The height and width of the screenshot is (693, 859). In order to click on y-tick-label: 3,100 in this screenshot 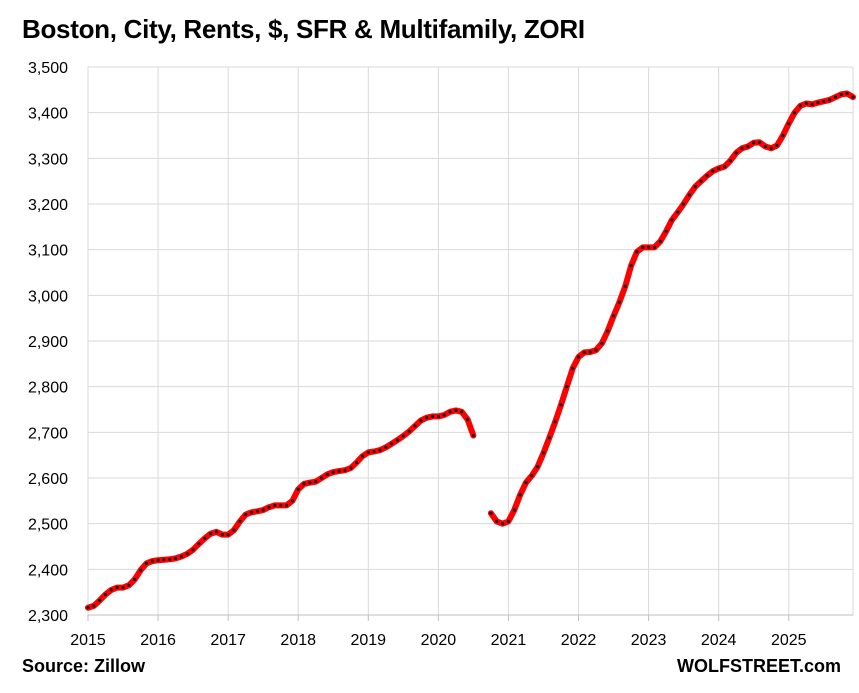, I will do `click(48, 251)`.